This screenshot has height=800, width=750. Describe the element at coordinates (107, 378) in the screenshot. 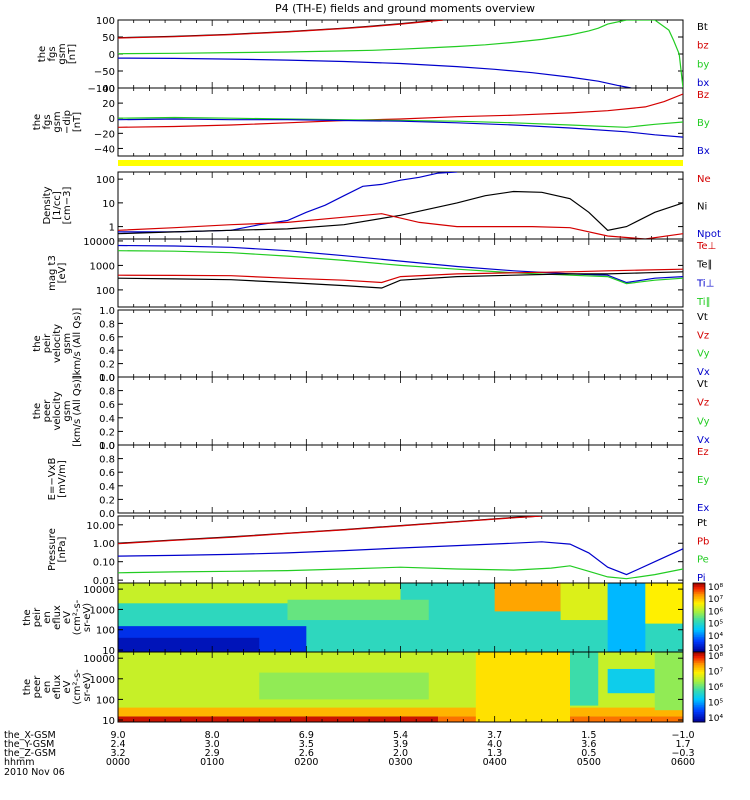

I see `y-tick-label: 0.0` at that location.